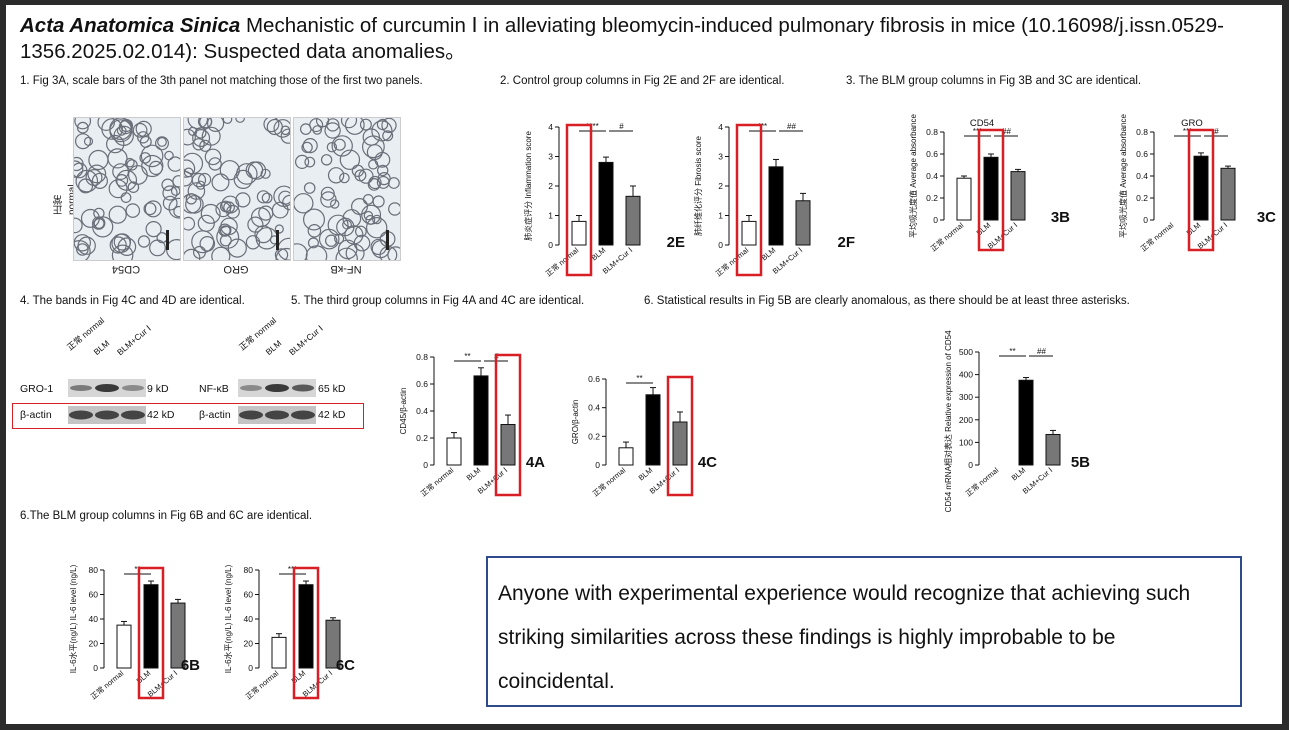 This screenshot has width=1289, height=730. I want to click on significance-label: ##, so click(1006, 131).